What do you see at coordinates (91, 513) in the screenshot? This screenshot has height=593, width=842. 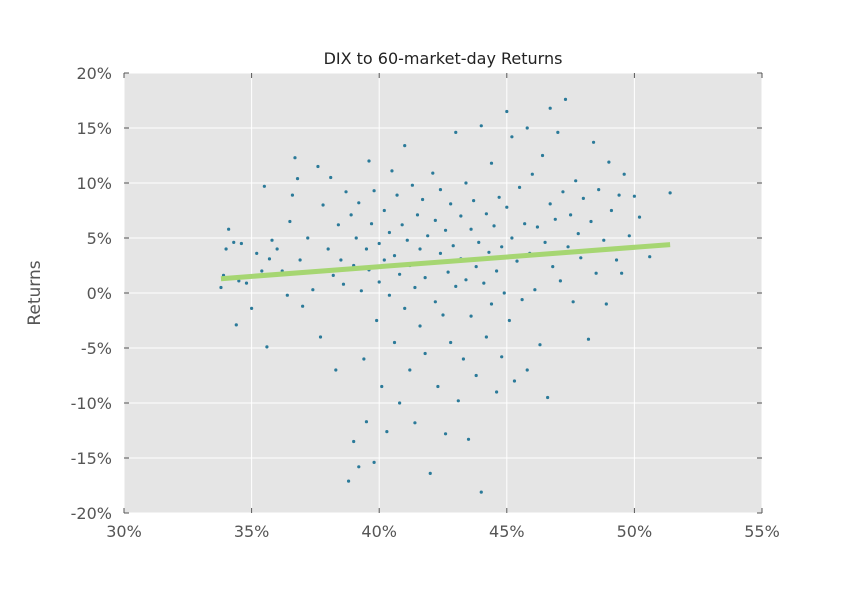 I see `y-tick-label: -20%` at bounding box center [91, 513].